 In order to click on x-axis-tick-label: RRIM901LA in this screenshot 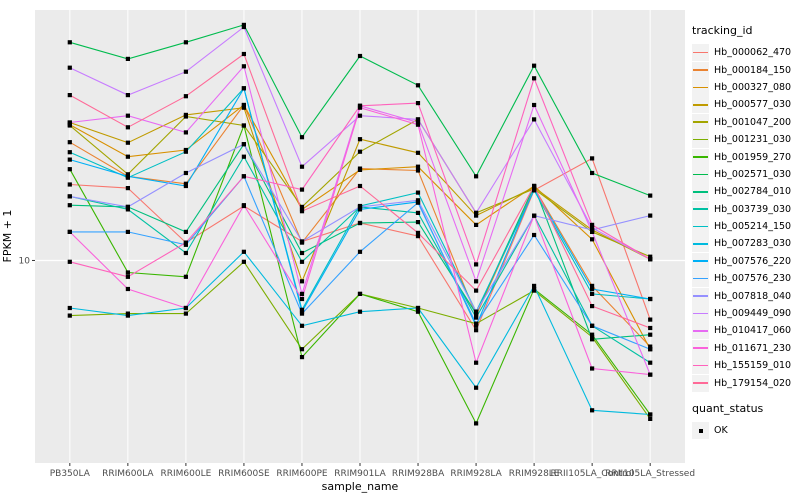, I will do `click(360, 474)`.